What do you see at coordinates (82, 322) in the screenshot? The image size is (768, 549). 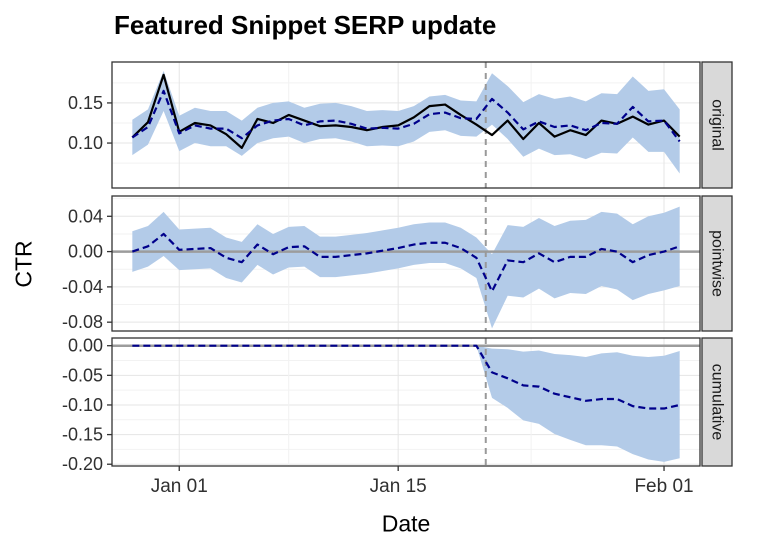 I see `y-tick-label: -0.08` at bounding box center [82, 322].